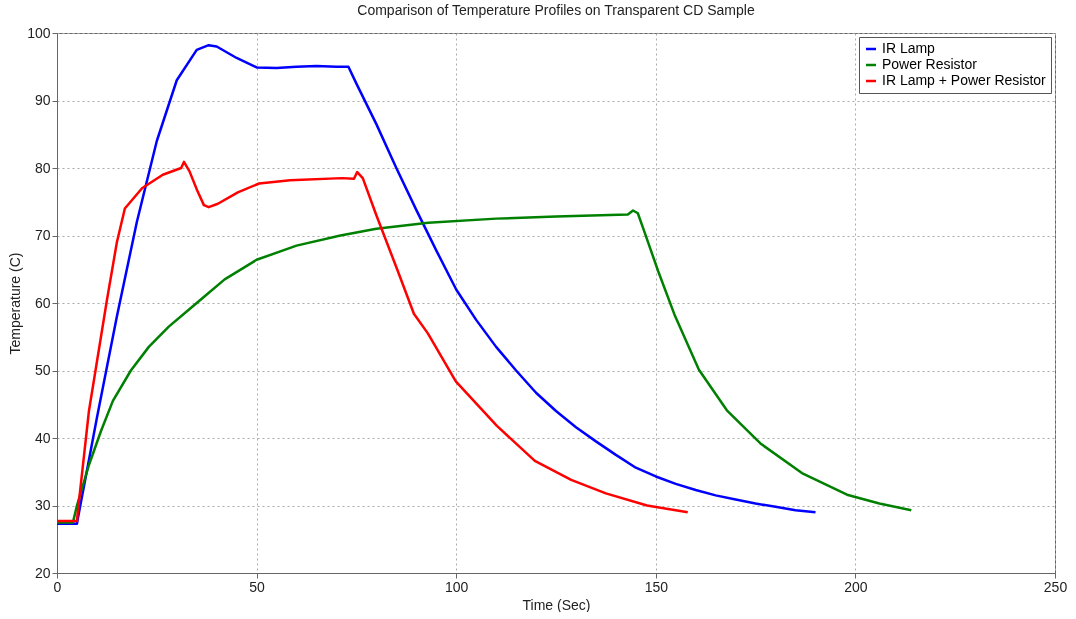 The height and width of the screenshot is (619, 1076). I want to click on legend-label: IR Lamp, so click(909, 48).